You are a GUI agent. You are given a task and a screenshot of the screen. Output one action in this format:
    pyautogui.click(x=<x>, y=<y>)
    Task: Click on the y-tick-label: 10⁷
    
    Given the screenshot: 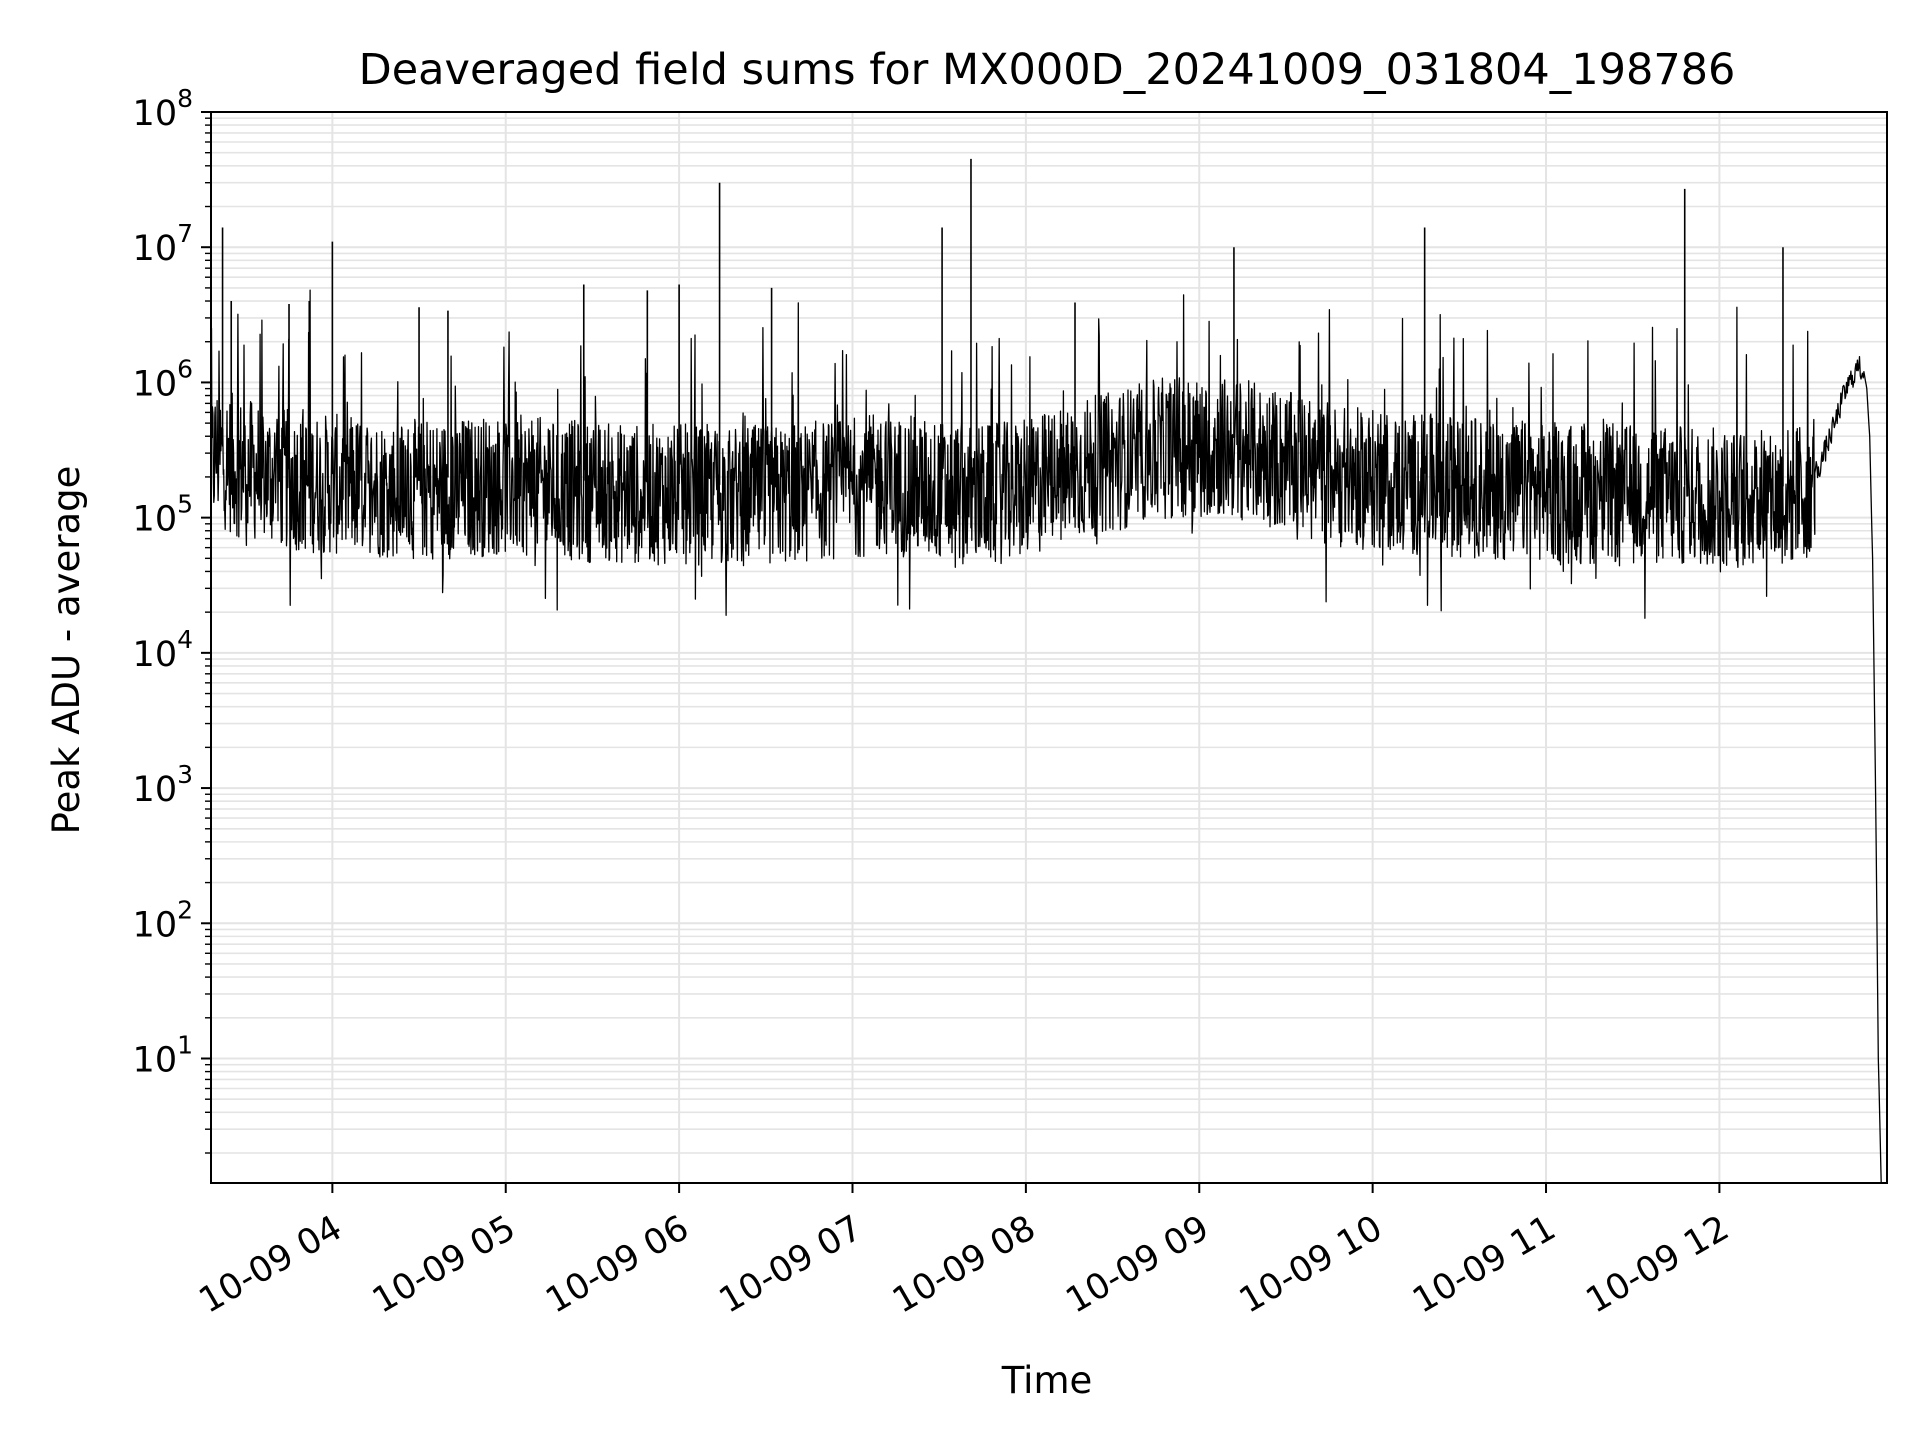 What is the action you would take?
    pyautogui.click(x=163, y=244)
    